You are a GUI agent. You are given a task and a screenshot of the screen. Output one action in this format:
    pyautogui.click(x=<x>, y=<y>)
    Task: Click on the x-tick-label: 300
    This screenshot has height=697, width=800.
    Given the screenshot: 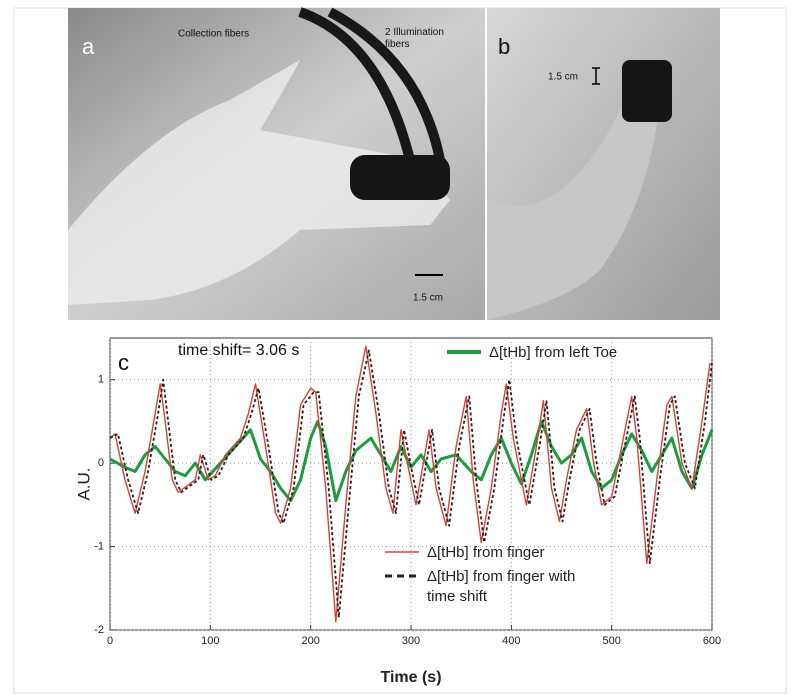 What is the action you would take?
    pyautogui.click(x=411, y=641)
    